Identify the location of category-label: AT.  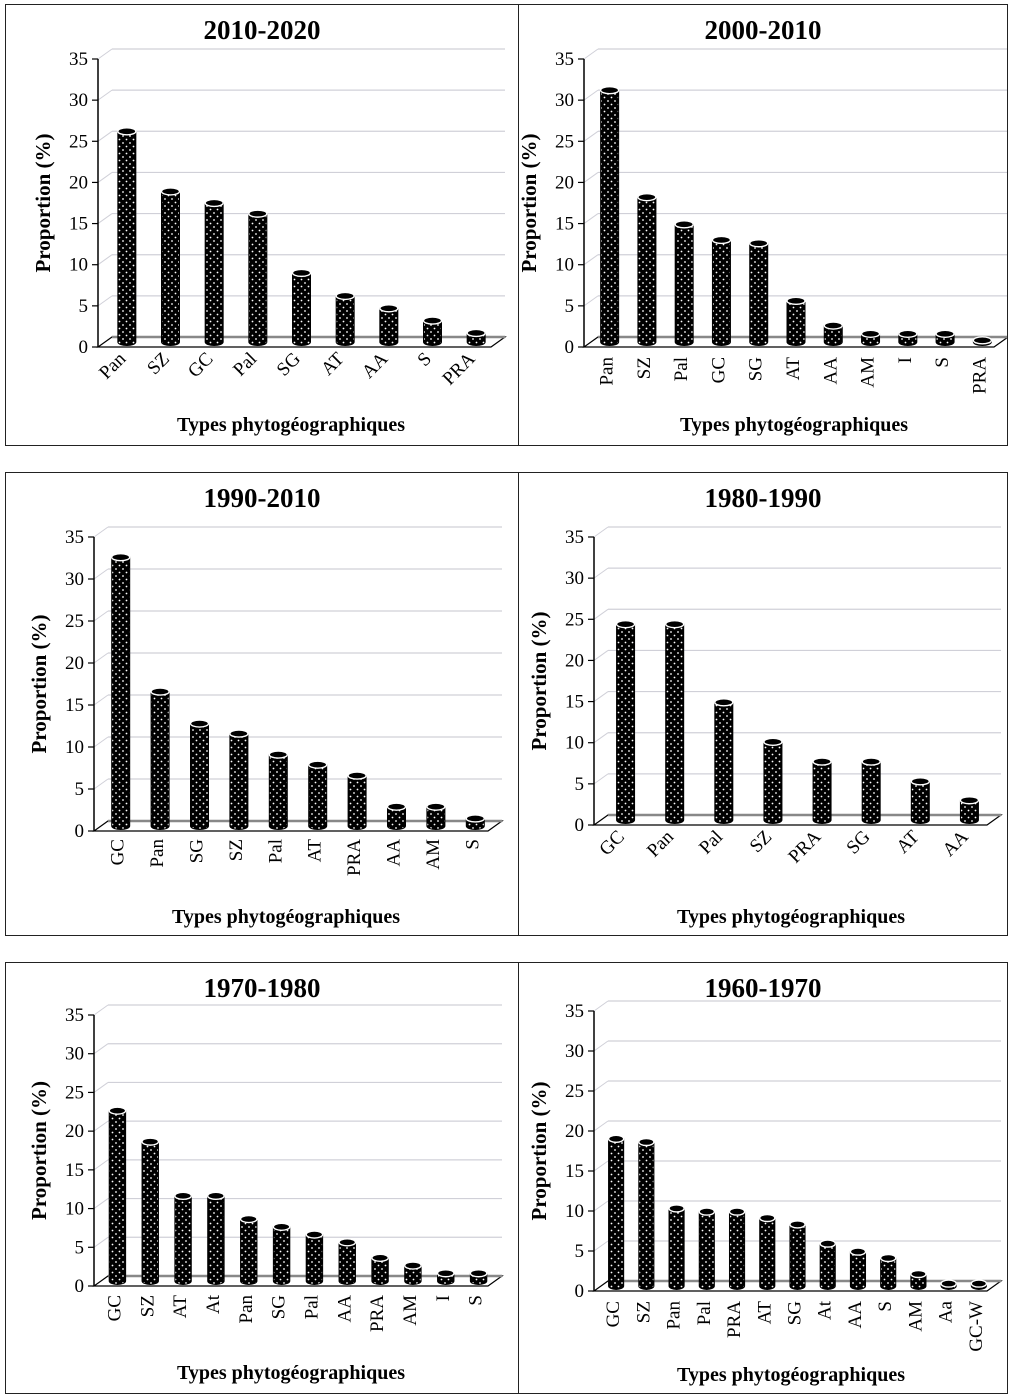
(908, 842).